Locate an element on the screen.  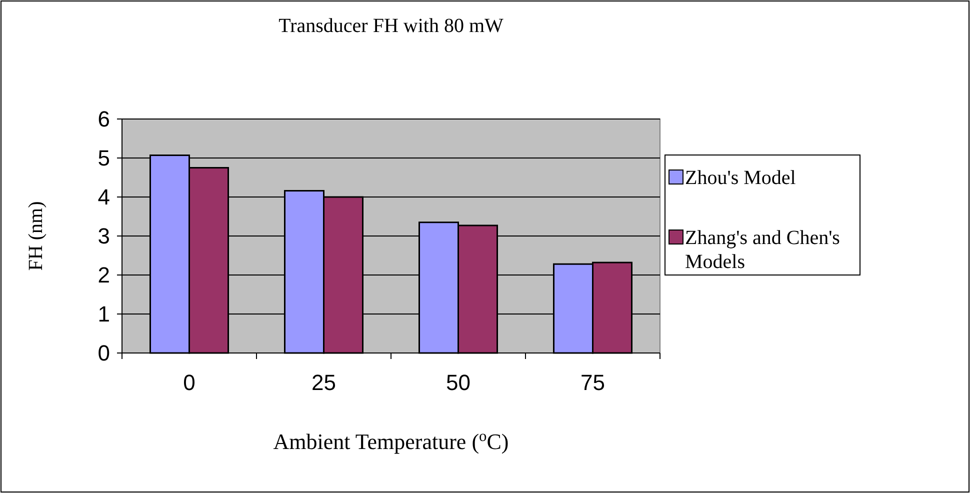
x-tick-label: 50 is located at coordinates (458, 382).